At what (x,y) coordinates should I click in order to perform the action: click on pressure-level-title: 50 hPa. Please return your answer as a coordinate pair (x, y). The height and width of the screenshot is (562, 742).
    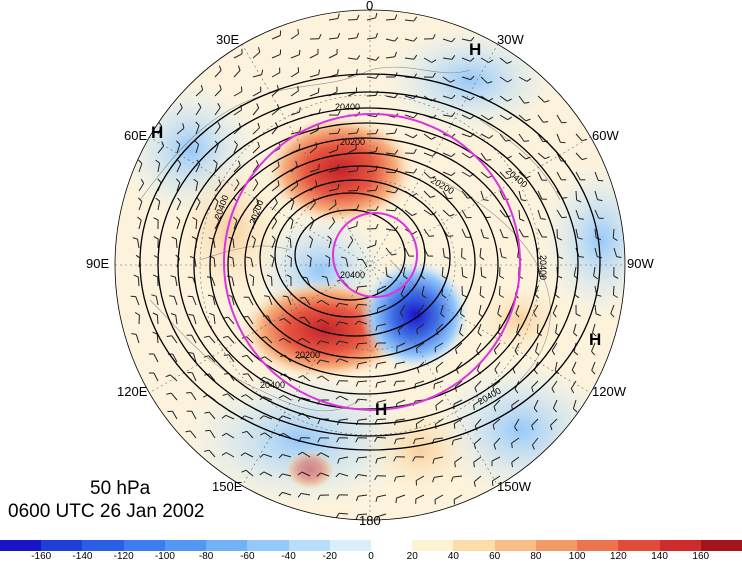
    Looking at the image, I should click on (120, 489).